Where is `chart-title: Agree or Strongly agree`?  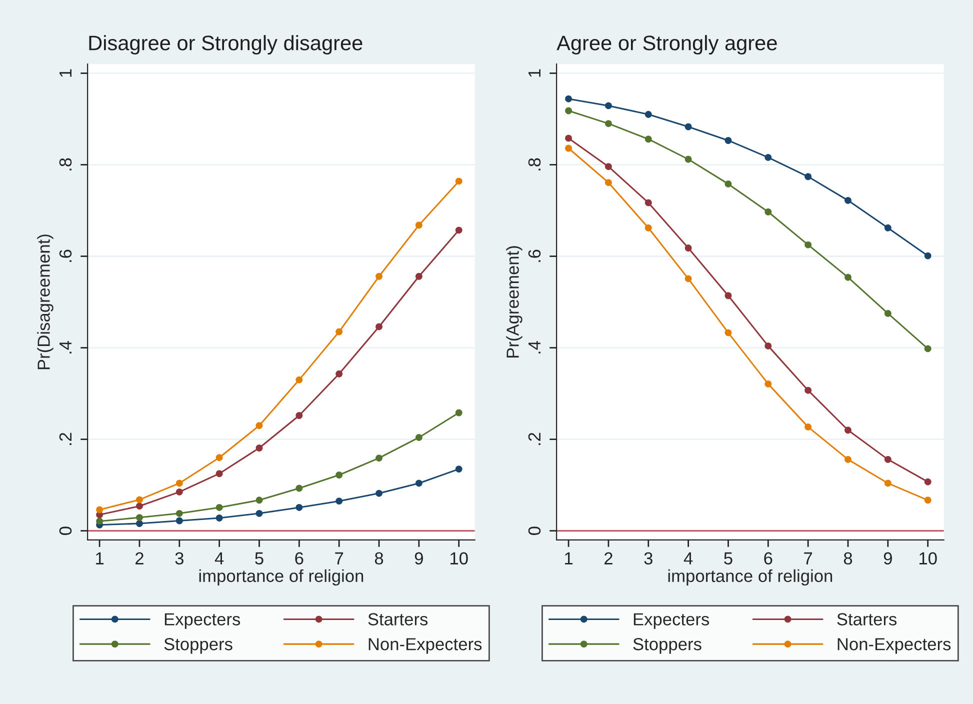
chart-title: Agree or Strongly agree is located at coordinates (666, 44).